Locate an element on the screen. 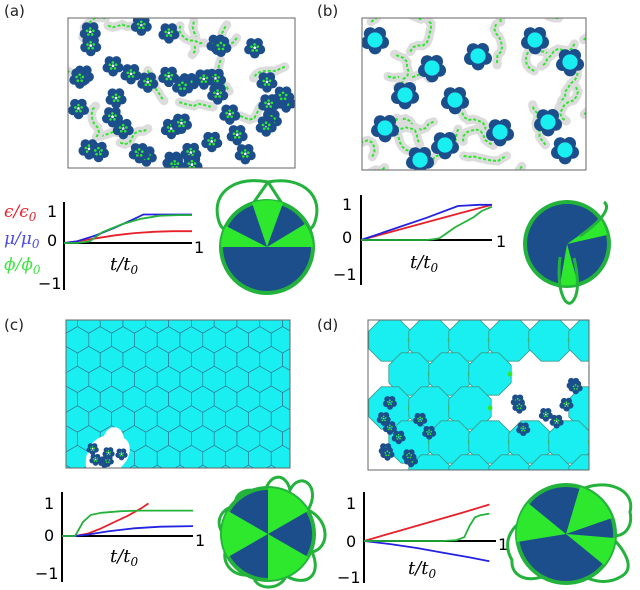 The image size is (640, 590). y-tick-neg1-c: −1 is located at coordinates (47, 573).